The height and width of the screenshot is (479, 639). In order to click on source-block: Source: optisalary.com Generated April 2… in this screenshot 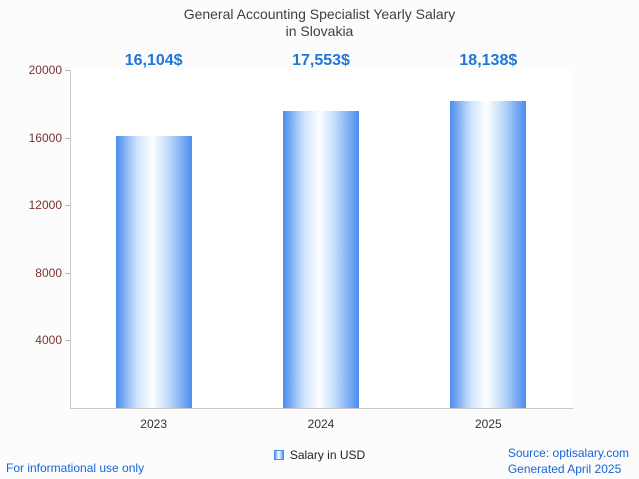, I will do `click(568, 461)`.